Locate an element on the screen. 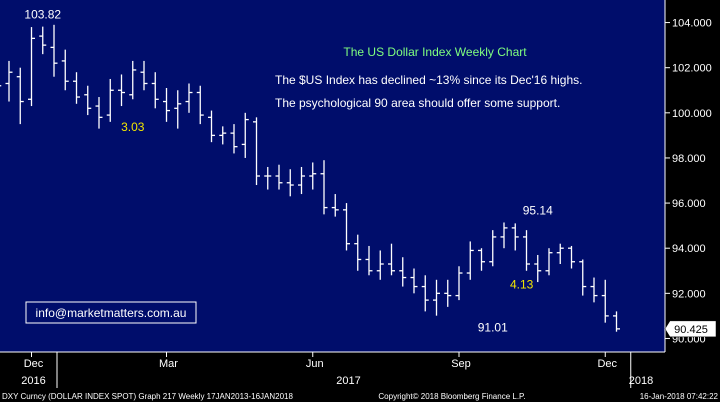  x-tick-label: Jun is located at coordinates (315, 364).